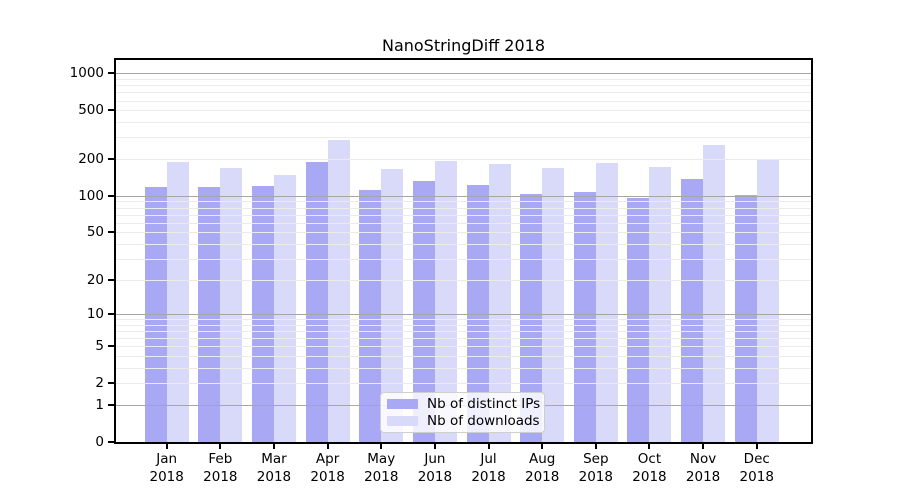  Describe the element at coordinates (484, 403) in the screenshot. I see `legend-label-distinct-ips: Nb of distinct IPs` at that location.